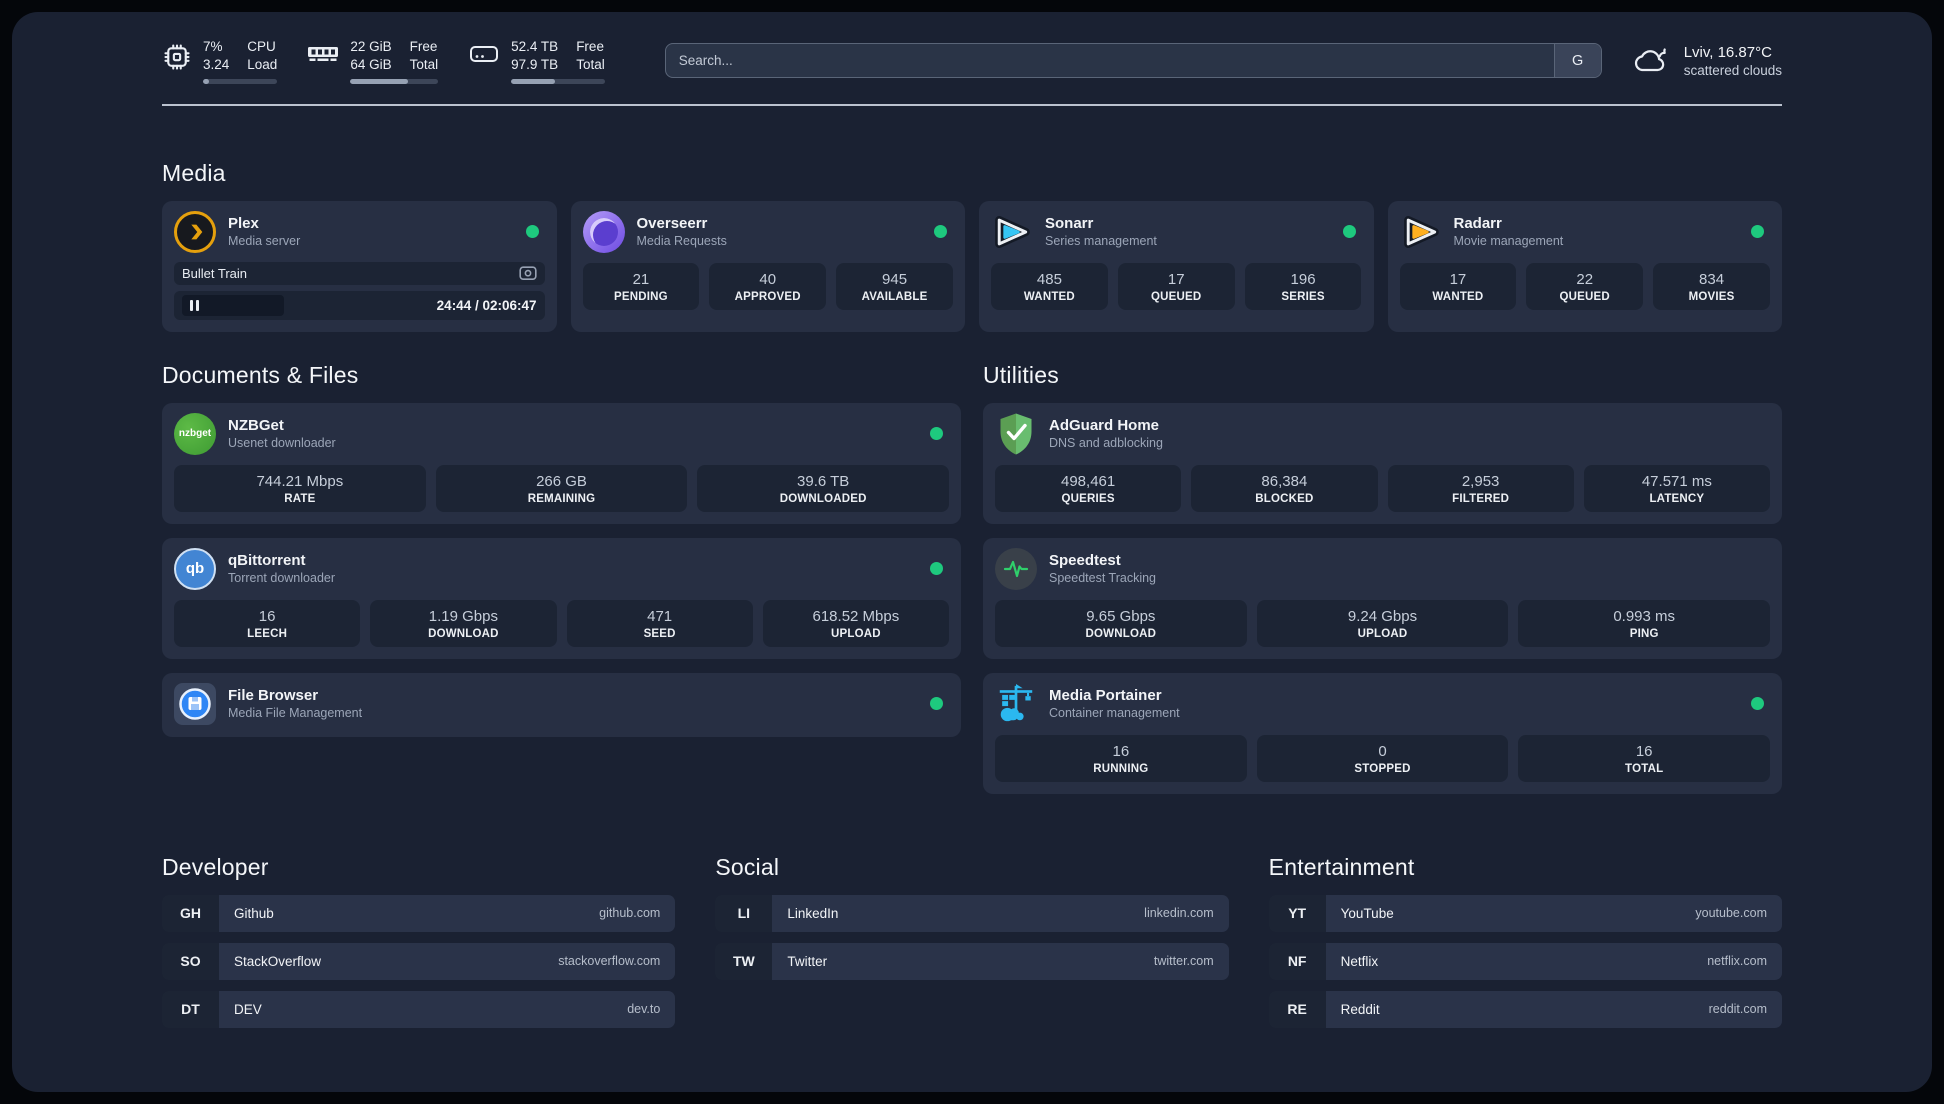  I want to click on bookmark-linkedin: LI LinkedIn linkedin.com, so click(972, 913).